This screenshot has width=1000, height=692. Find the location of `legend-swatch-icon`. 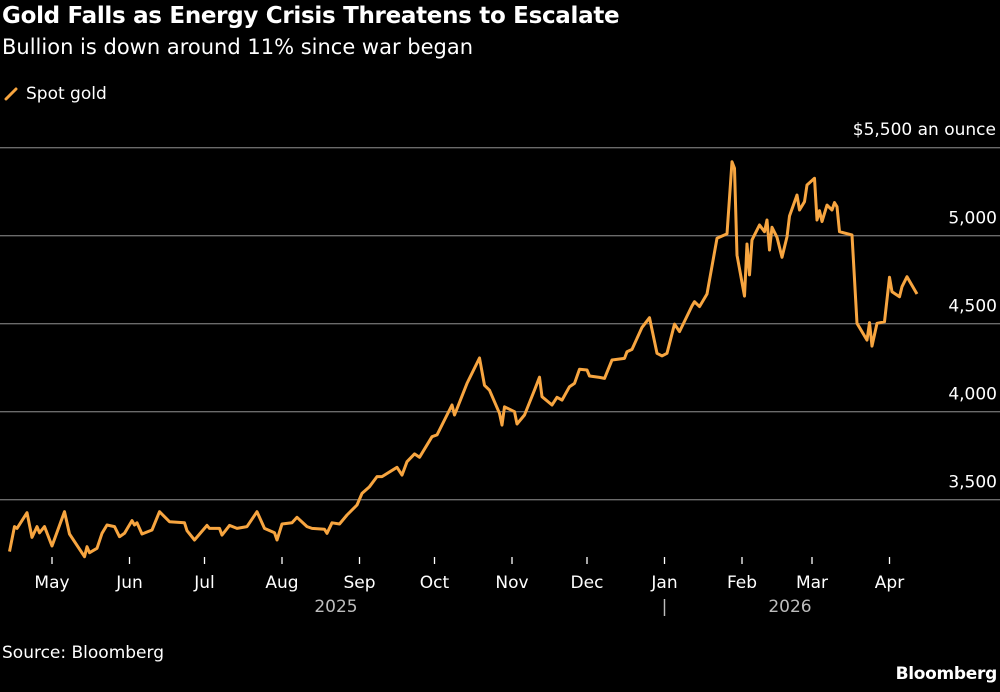

legend-swatch-icon is located at coordinates (11, 94).